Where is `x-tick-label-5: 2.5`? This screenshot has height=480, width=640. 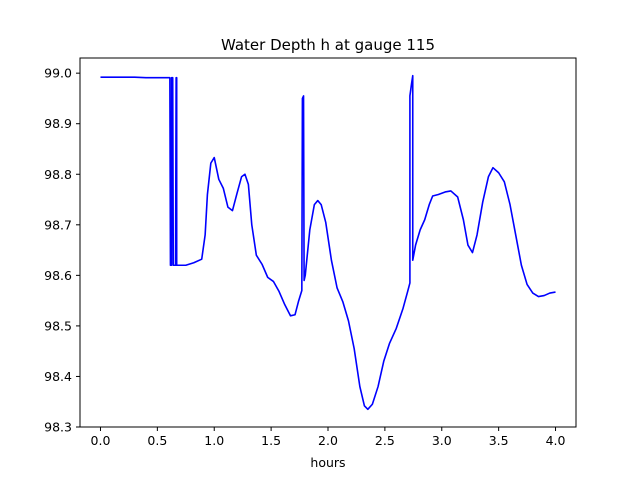
x-tick-label-5: 2.5 is located at coordinates (385, 440).